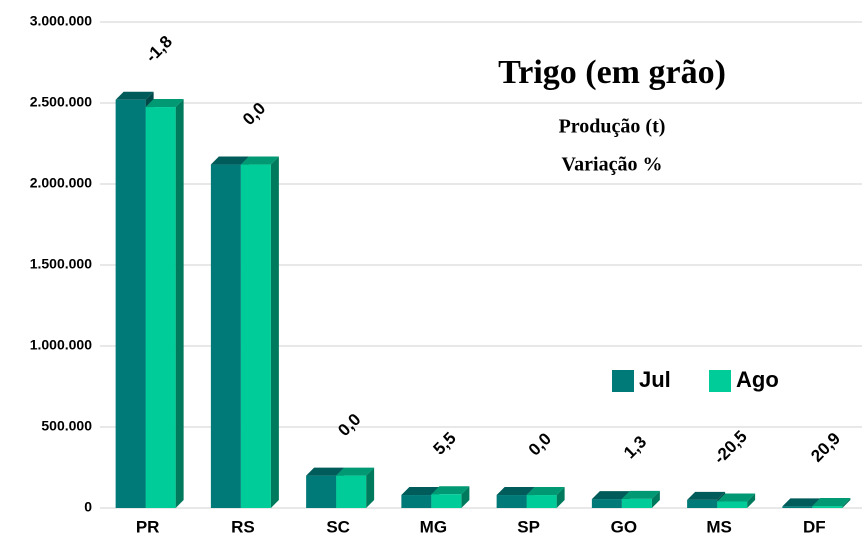 The width and height of the screenshot is (862, 536). What do you see at coordinates (61, 264) in the screenshot?
I see `y-tick-label: 1.500.000` at bounding box center [61, 264].